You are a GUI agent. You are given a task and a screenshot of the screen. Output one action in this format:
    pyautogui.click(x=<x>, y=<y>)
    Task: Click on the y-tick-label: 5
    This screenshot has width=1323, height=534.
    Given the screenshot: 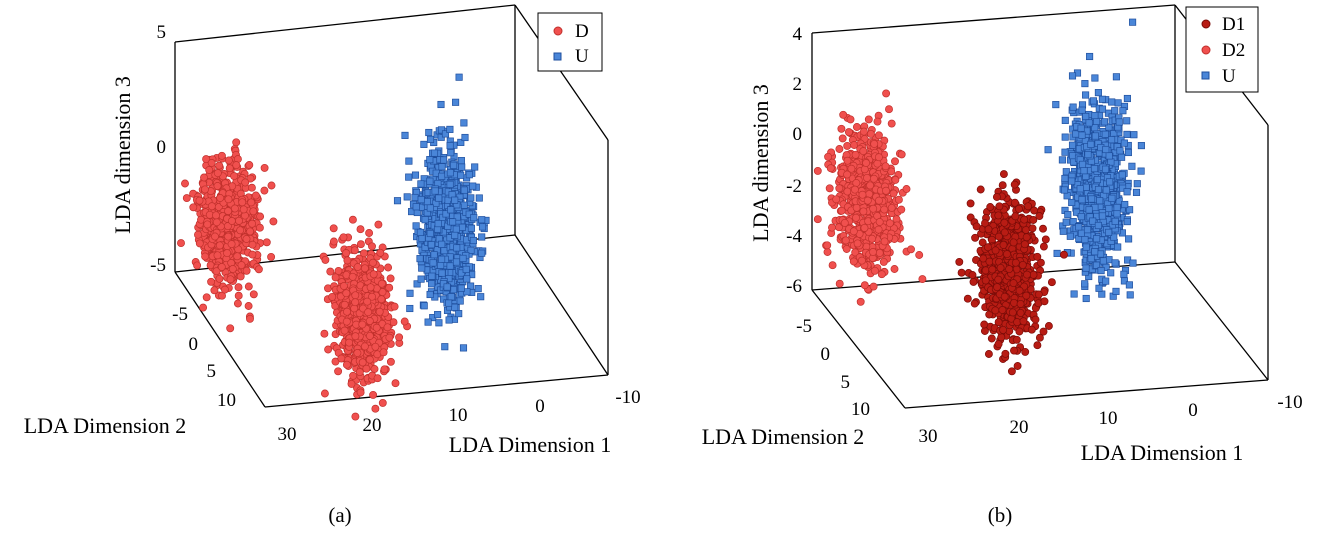 What is the action you would take?
    pyautogui.click(x=846, y=382)
    